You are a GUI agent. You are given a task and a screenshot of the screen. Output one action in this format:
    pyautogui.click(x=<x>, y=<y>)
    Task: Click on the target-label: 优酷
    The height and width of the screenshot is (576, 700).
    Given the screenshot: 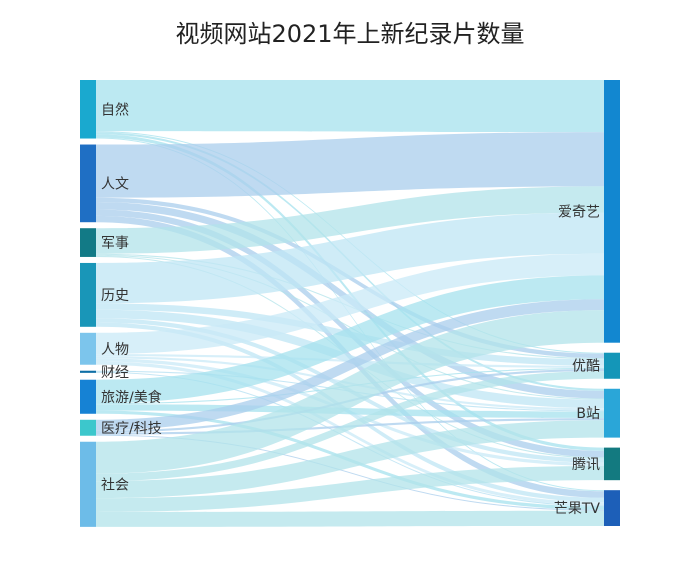 What is the action you would take?
    pyautogui.click(x=586, y=367)
    